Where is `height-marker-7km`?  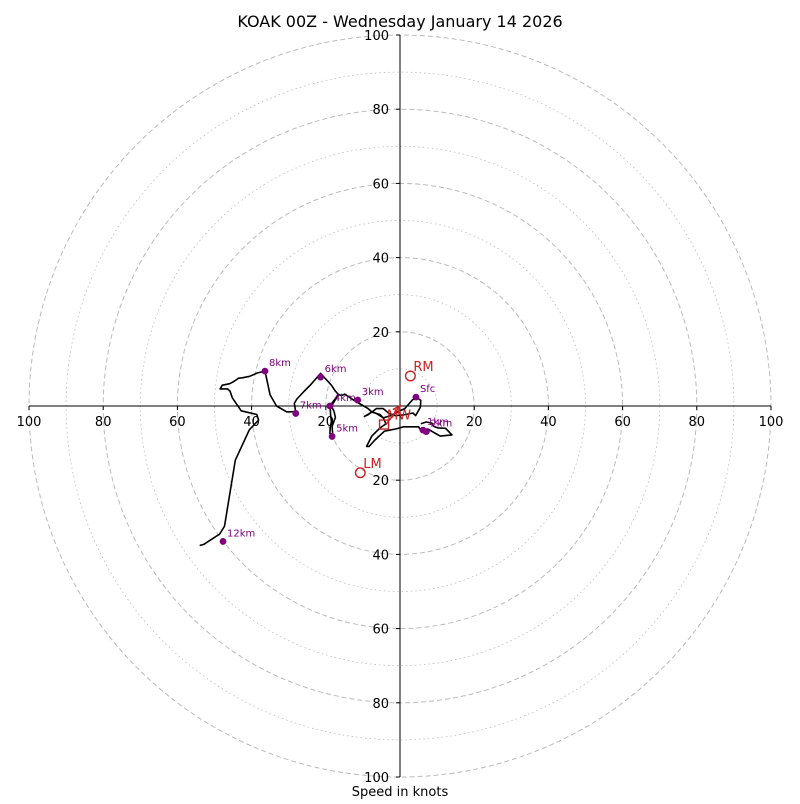
height-marker-7km is located at coordinates (296, 413).